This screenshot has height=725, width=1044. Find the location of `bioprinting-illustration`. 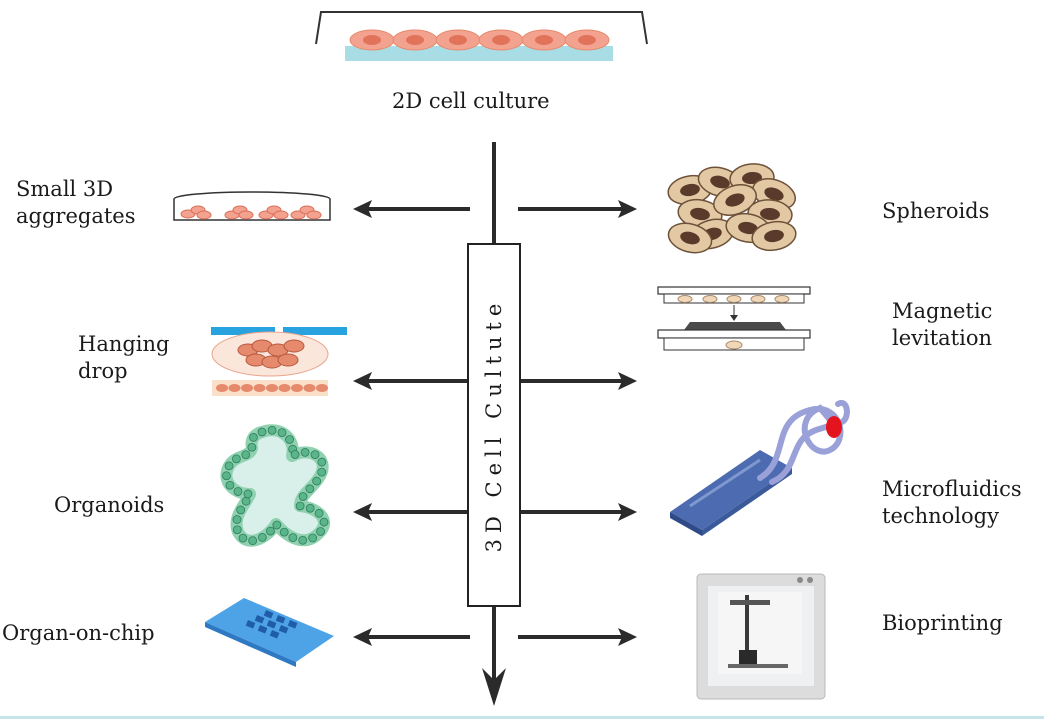

bioprinting-illustration is located at coordinates (761, 636).